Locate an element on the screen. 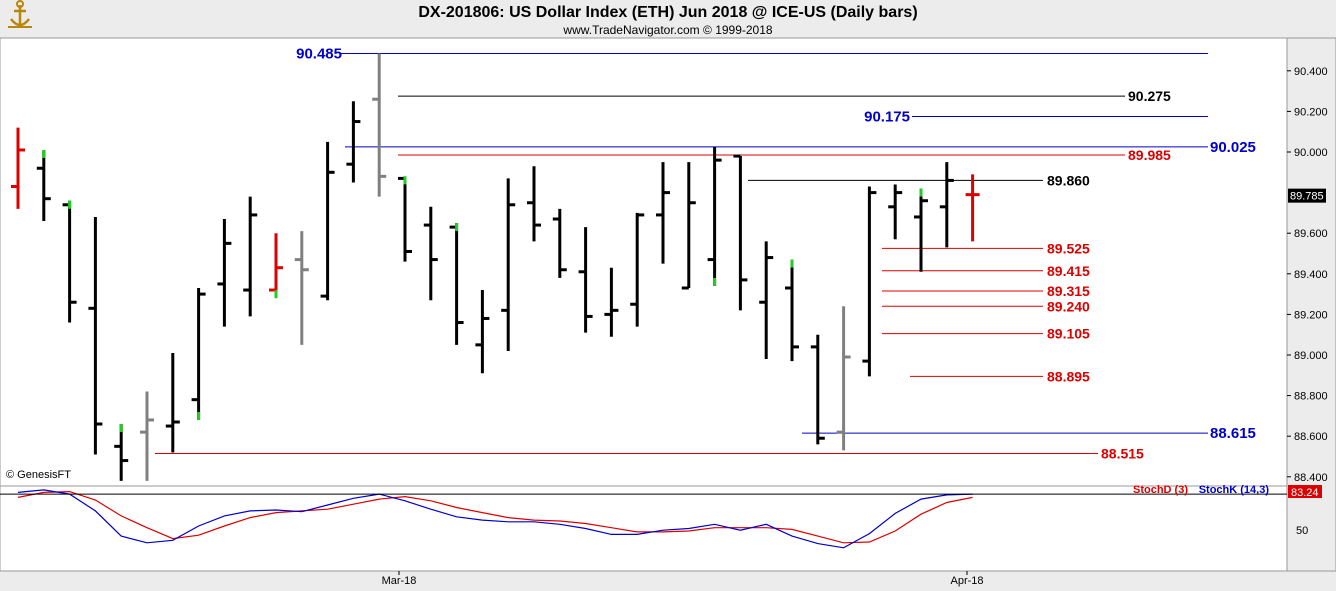  y-tick-label-89.600: 89.600 is located at coordinates (1311, 234).